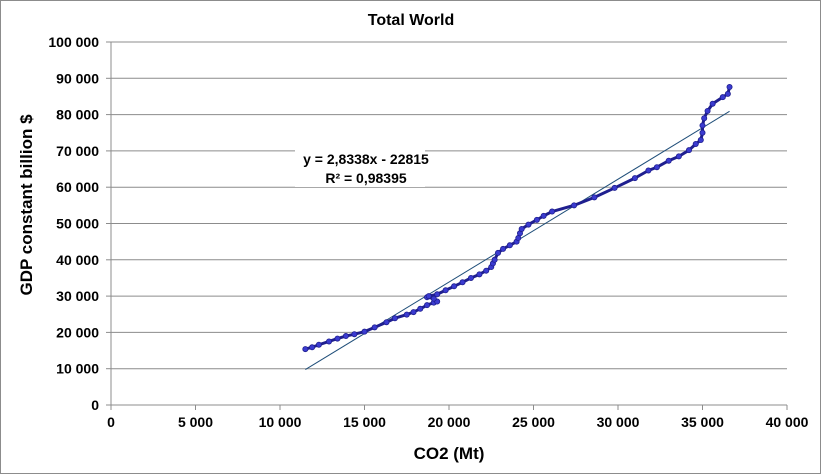 The image size is (821, 475). What do you see at coordinates (77, 78) in the screenshot?
I see `y-tick-label: 90 000` at bounding box center [77, 78].